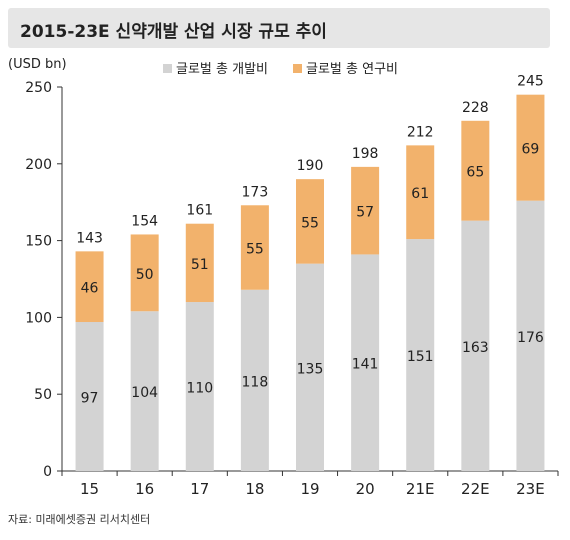 The image size is (570, 540). I want to click on data-label: 46, so click(90, 289).